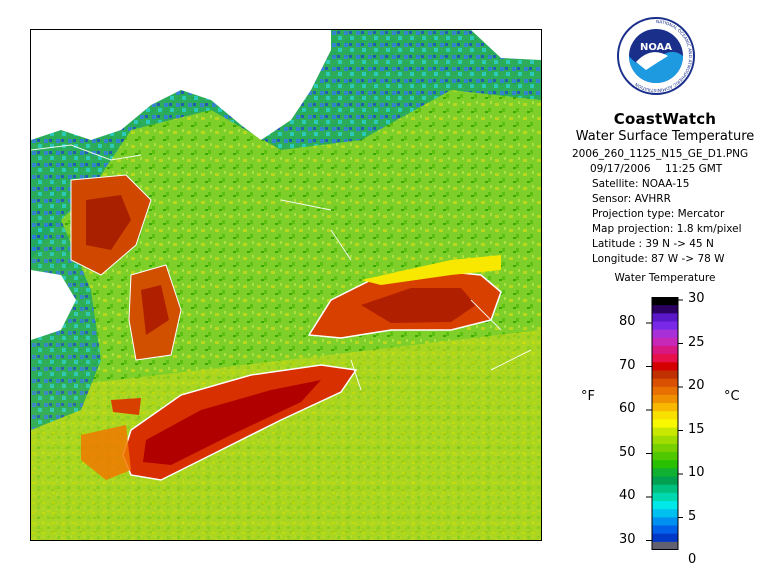 This screenshot has width=782, height=572. I want to click on product-title: Water Surface Temperature, so click(665, 136).